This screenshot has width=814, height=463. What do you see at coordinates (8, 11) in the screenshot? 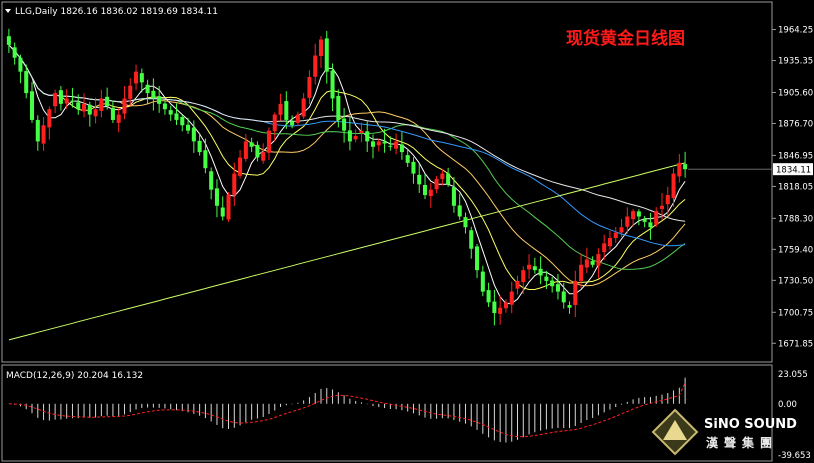
I see `chart-menu-triangle-icon` at bounding box center [8, 11].